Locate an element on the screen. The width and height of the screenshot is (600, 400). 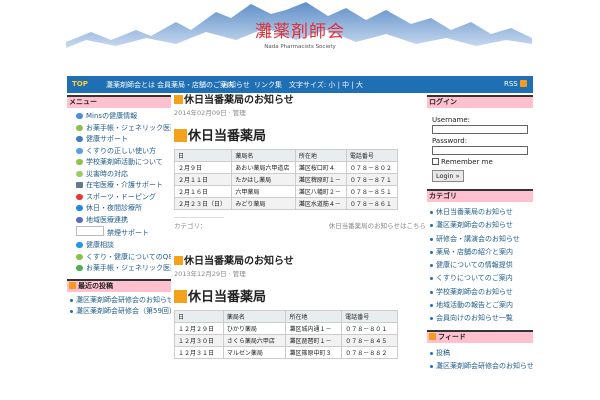
menu-item: Minsの健康情報 is located at coordinates (119, 117).